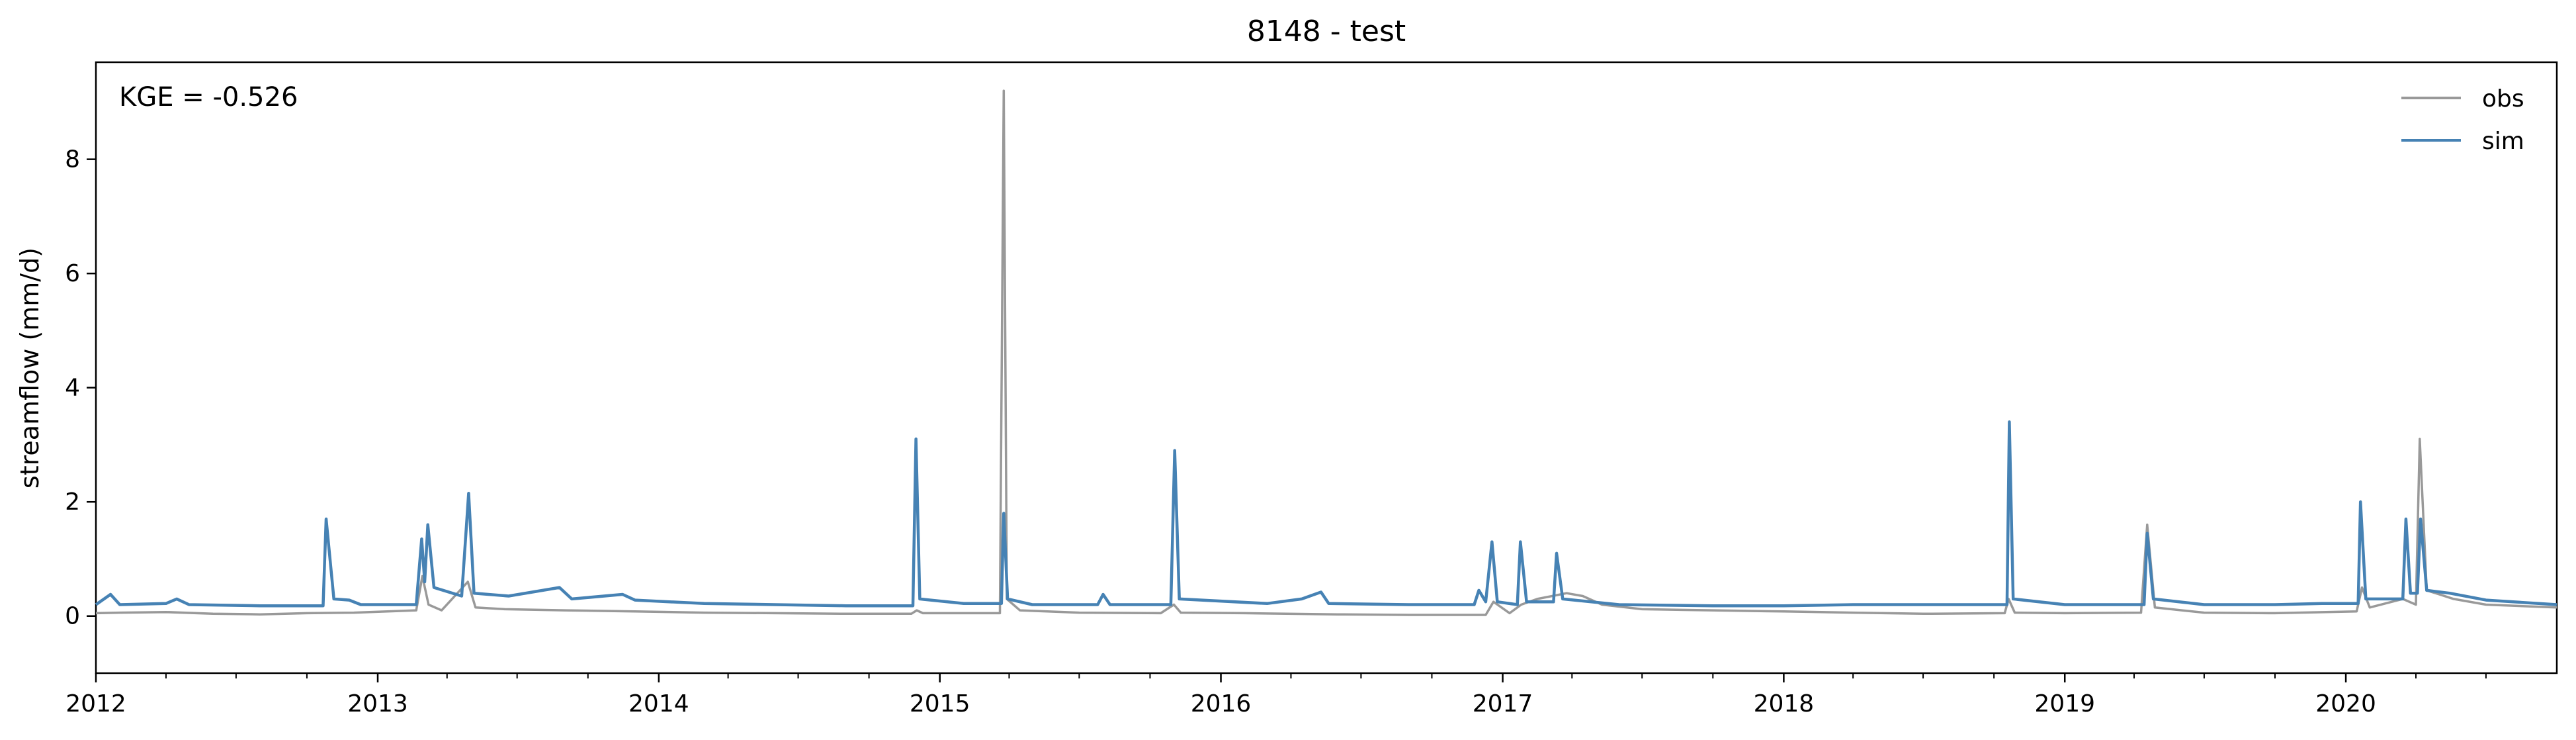 Image resolution: width=2576 pixels, height=740 pixels. What do you see at coordinates (2064, 703) in the screenshot?
I see `x-tick-label-2019: 2019` at bounding box center [2064, 703].